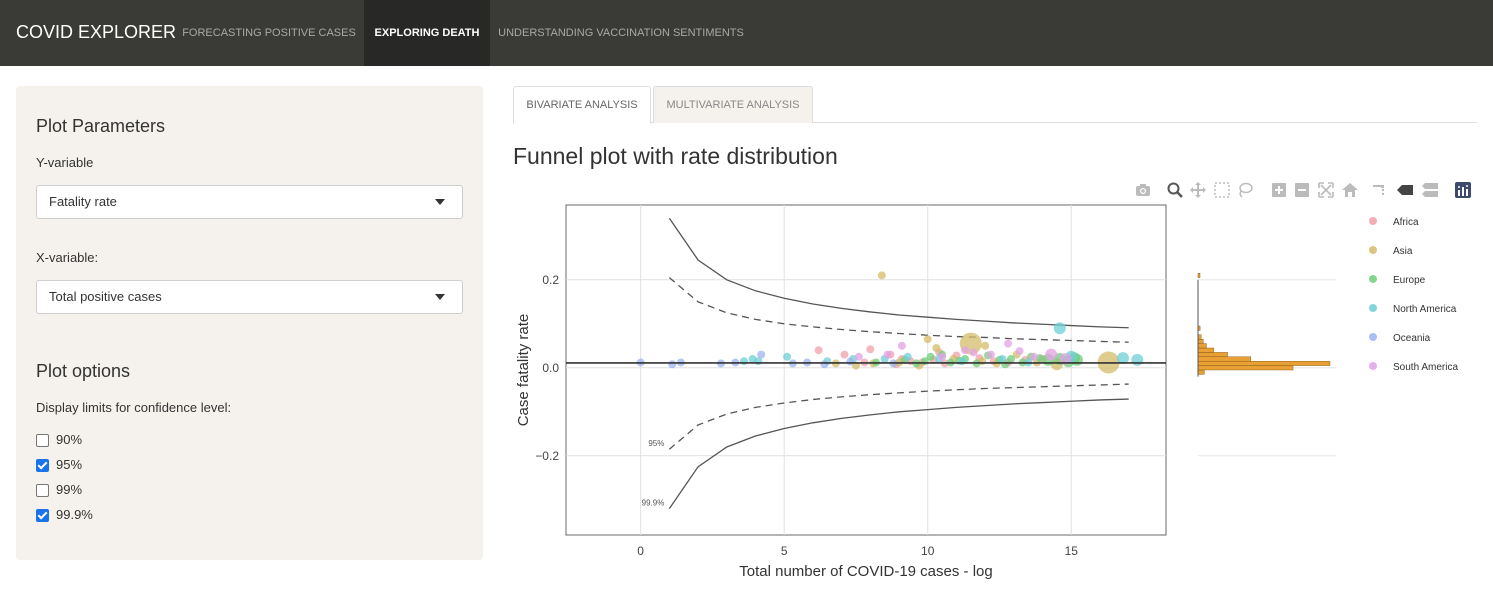 The height and width of the screenshot is (593, 1493). I want to click on legend-label-south-america: South America, so click(1425, 367).